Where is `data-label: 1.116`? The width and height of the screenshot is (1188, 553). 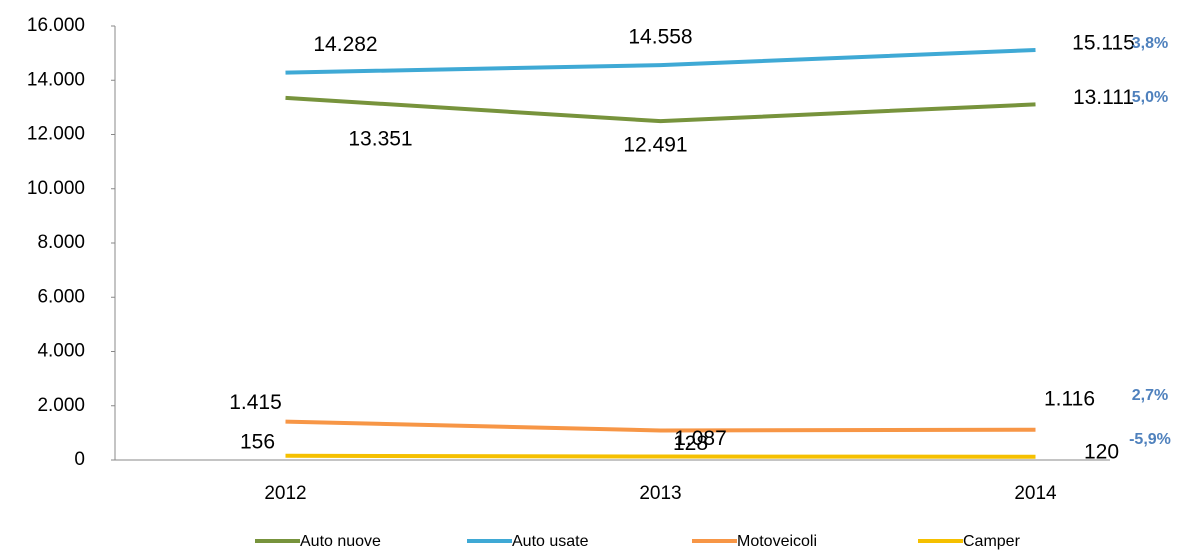
data-label: 1.116 is located at coordinates (1069, 398).